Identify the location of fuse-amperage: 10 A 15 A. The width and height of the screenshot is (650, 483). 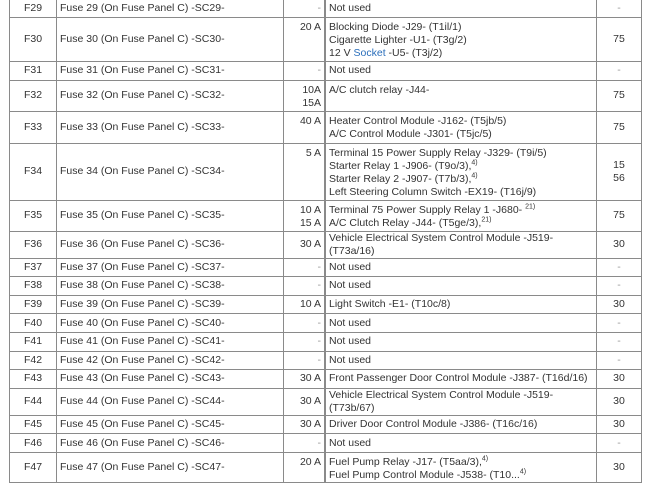
(304, 215).